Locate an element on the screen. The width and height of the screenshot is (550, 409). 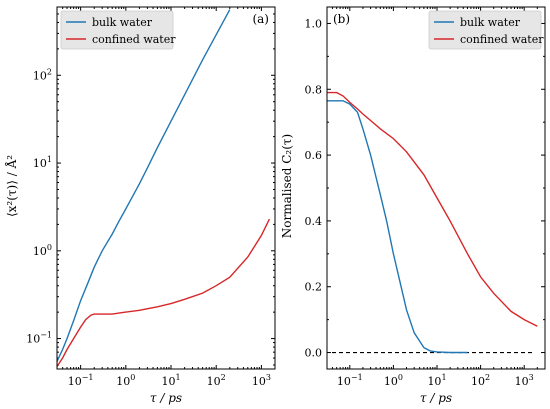
y-tick-label: 10¹ is located at coordinates (42, 162).